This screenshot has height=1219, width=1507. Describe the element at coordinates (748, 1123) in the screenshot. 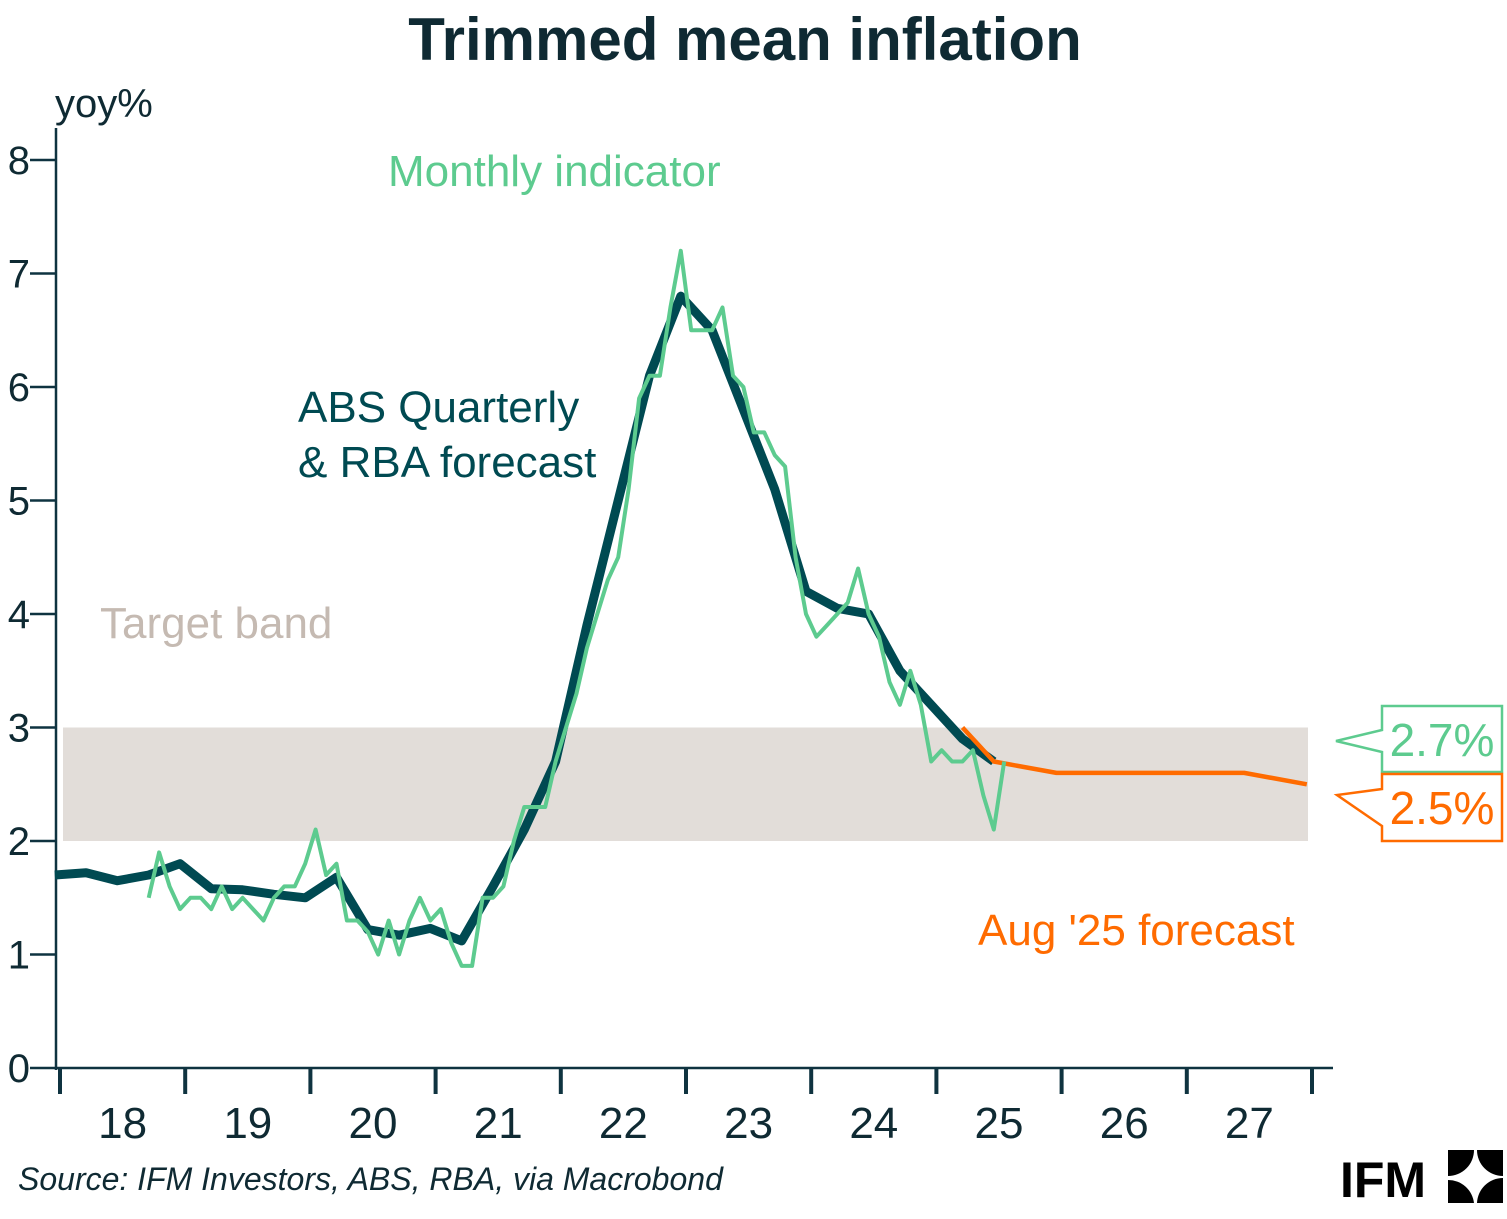

I see `x-tick-label: 23` at that location.